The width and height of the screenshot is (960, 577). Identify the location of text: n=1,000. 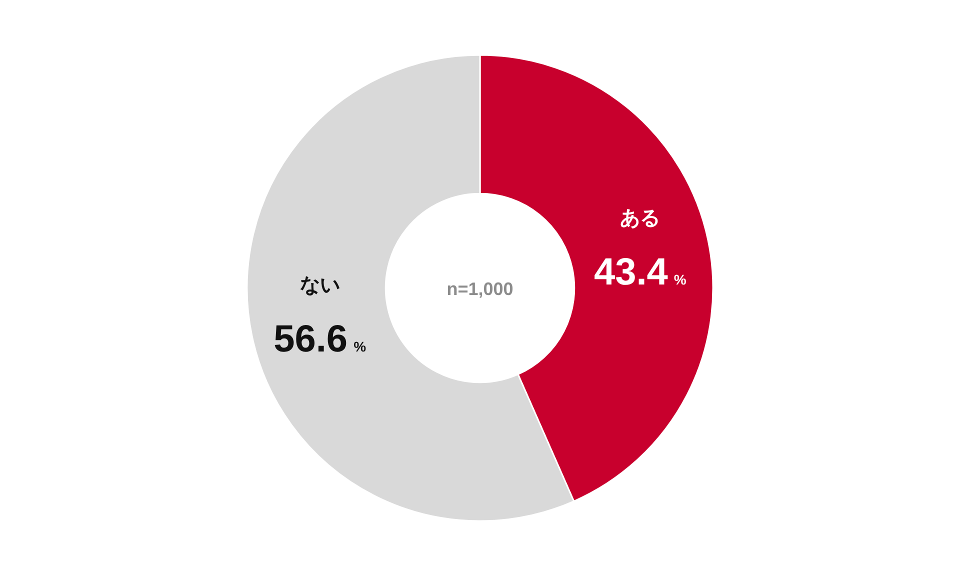
(480, 289).